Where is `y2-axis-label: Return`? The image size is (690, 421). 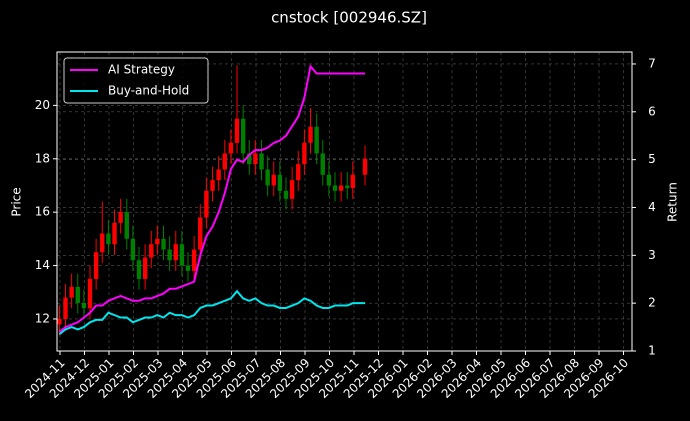 y2-axis-label: Return is located at coordinates (673, 202).